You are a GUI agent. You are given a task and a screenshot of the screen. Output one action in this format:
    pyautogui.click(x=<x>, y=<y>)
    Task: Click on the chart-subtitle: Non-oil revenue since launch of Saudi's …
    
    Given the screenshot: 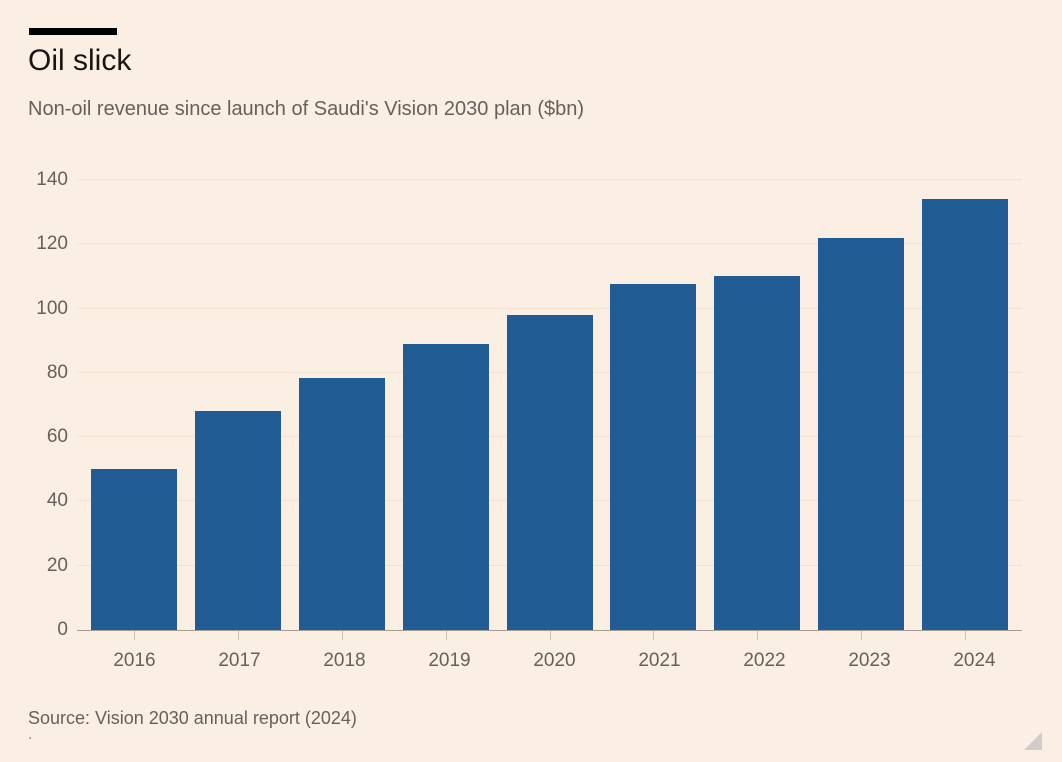 What is the action you would take?
    pyautogui.click(x=306, y=109)
    